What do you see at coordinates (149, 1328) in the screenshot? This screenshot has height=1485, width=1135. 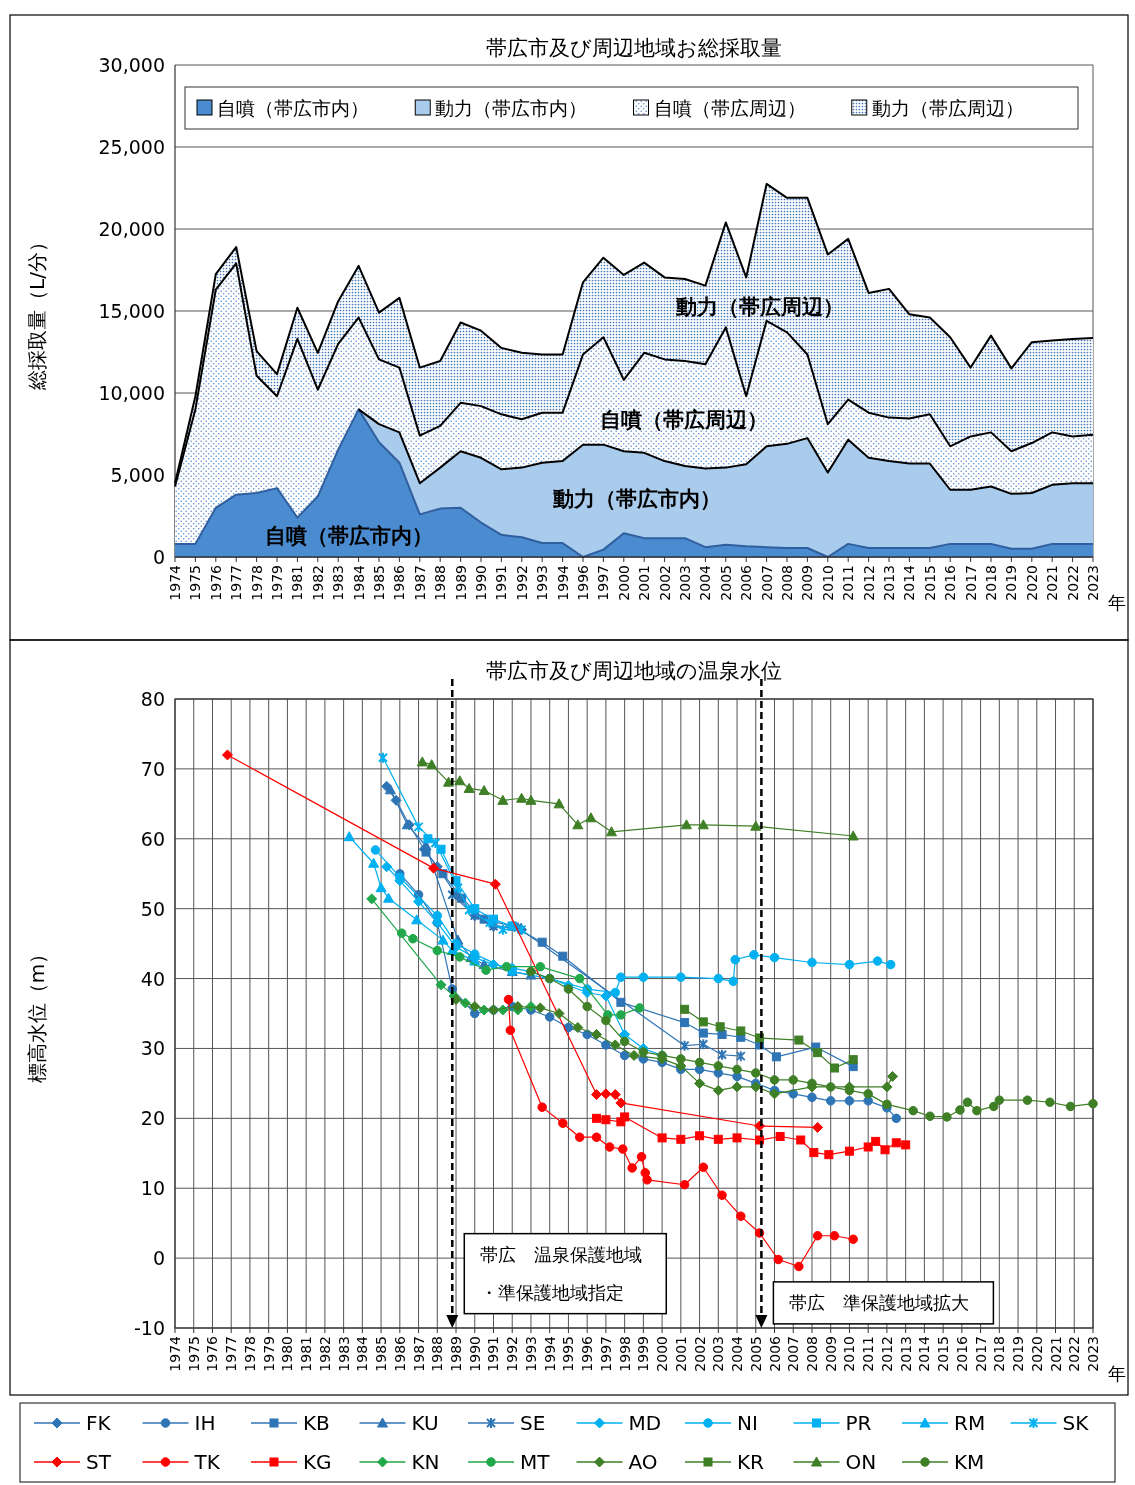 I see `y-tick-label: -10` at bounding box center [149, 1328].